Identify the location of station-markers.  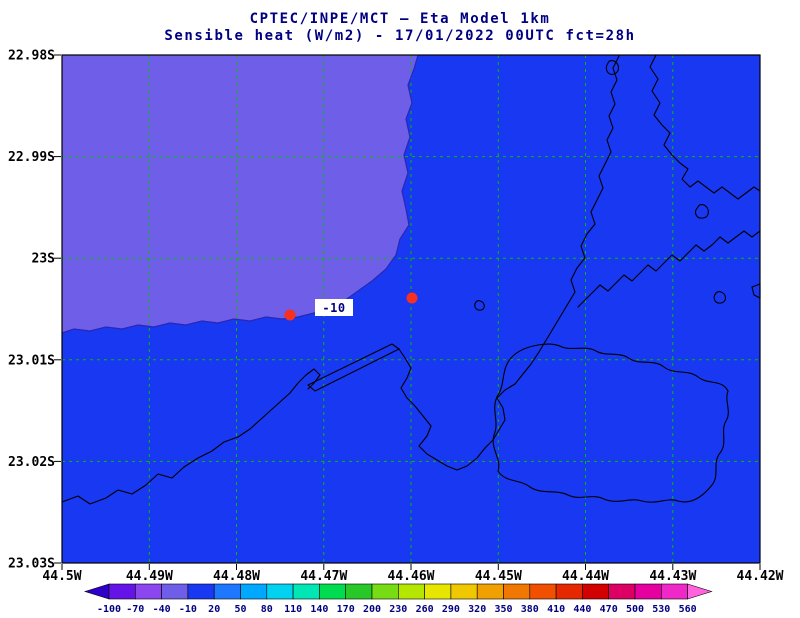
(351, 306).